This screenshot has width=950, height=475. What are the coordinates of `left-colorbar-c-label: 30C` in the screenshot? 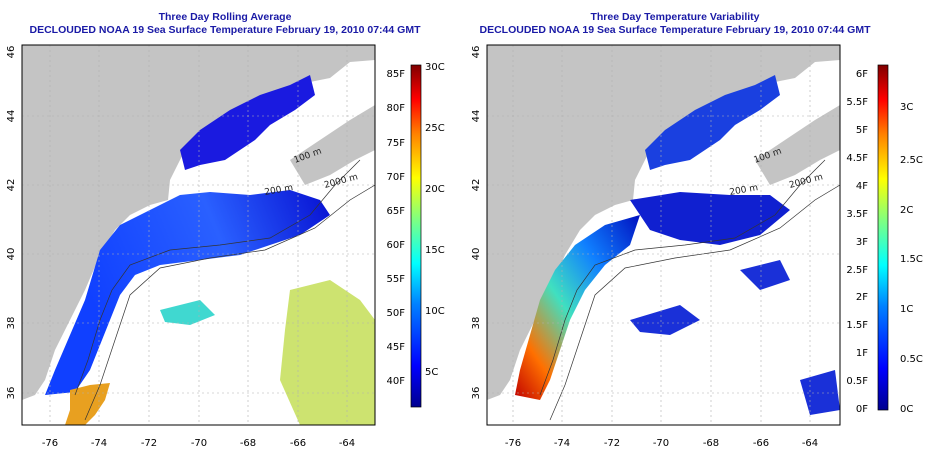 It's located at (435, 67).